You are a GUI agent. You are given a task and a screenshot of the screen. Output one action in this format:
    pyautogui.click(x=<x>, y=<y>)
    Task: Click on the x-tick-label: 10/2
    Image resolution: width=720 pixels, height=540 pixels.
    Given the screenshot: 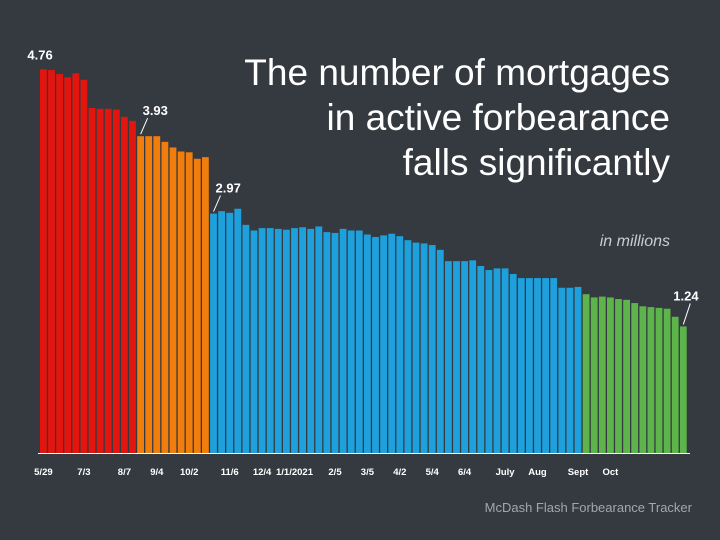 What is the action you would take?
    pyautogui.click(x=189, y=472)
    